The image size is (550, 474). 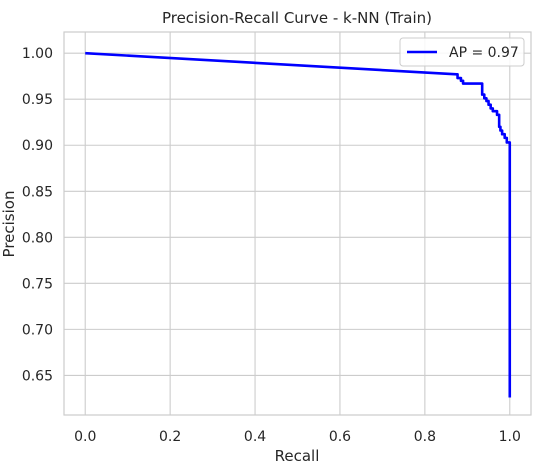 I want to click on y-tick-label: 0.85, so click(x=37, y=192).